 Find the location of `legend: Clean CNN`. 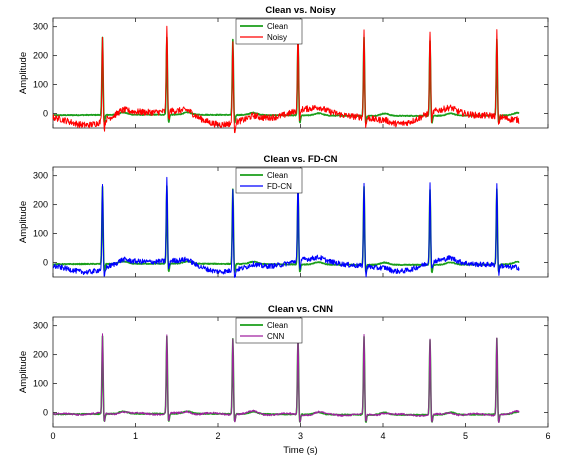

legend: Clean CNN is located at coordinates (269, 330).